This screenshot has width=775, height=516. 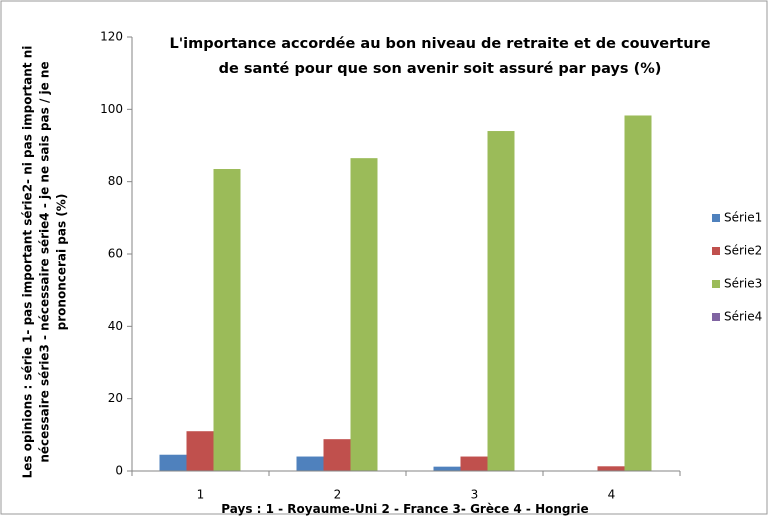 I want to click on y-tick-label: 100, so click(x=111, y=109).